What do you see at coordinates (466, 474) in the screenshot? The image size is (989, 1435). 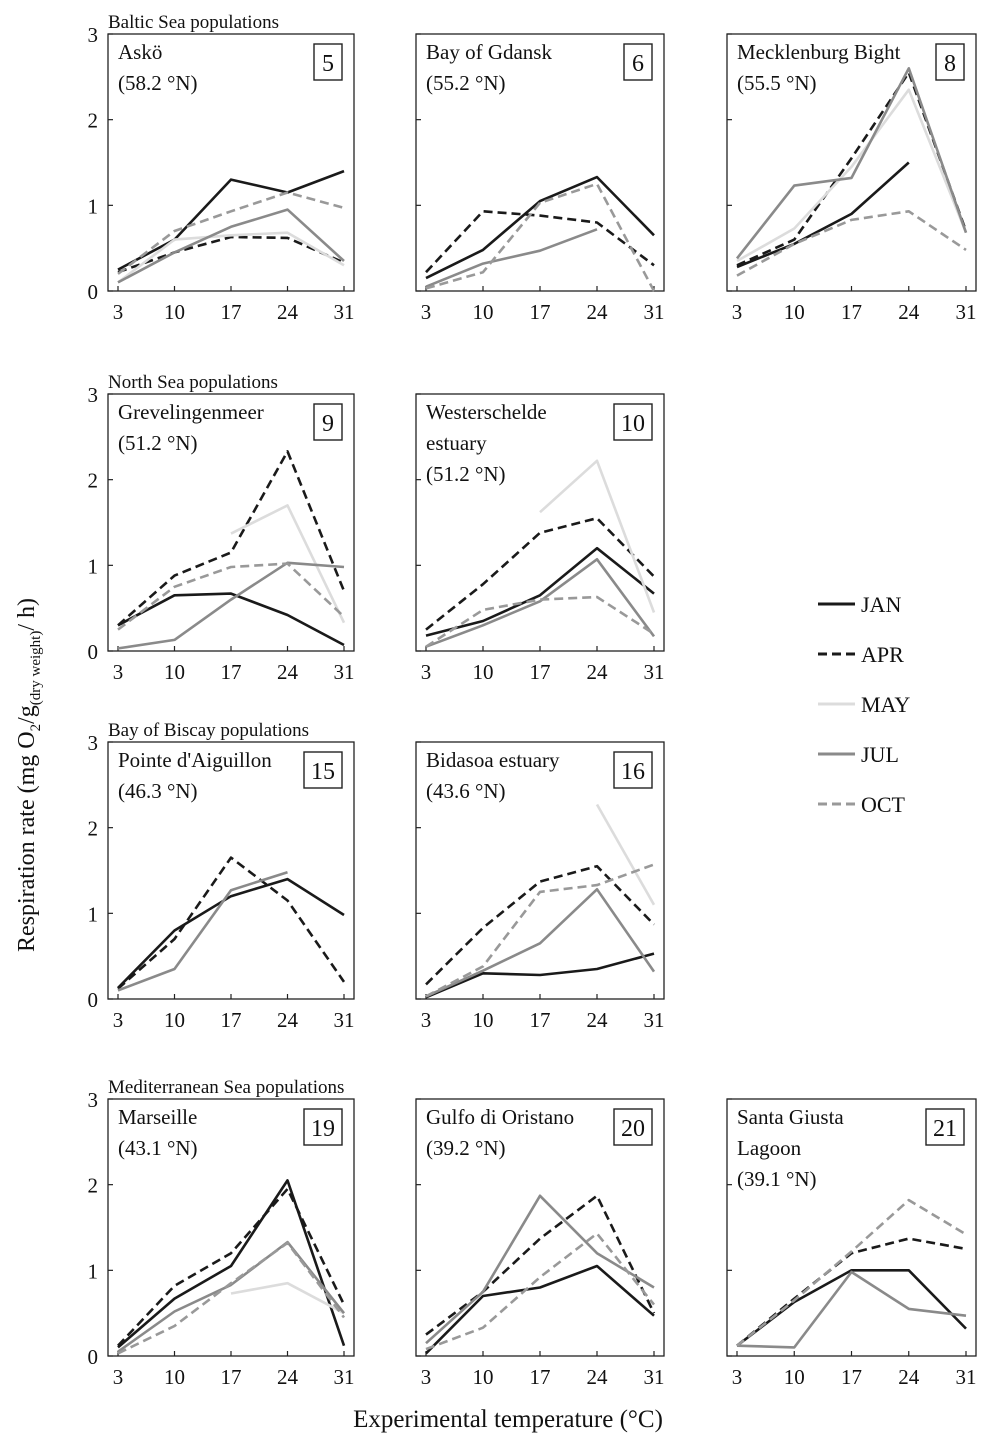 I see `panel-latitude: (51.2 °N)` at bounding box center [466, 474].